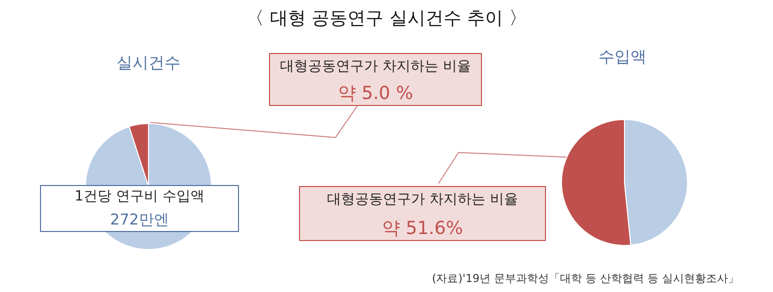  Describe the element at coordinates (622, 56) in the screenshot. I see `chart-title: 수입액` at that location.